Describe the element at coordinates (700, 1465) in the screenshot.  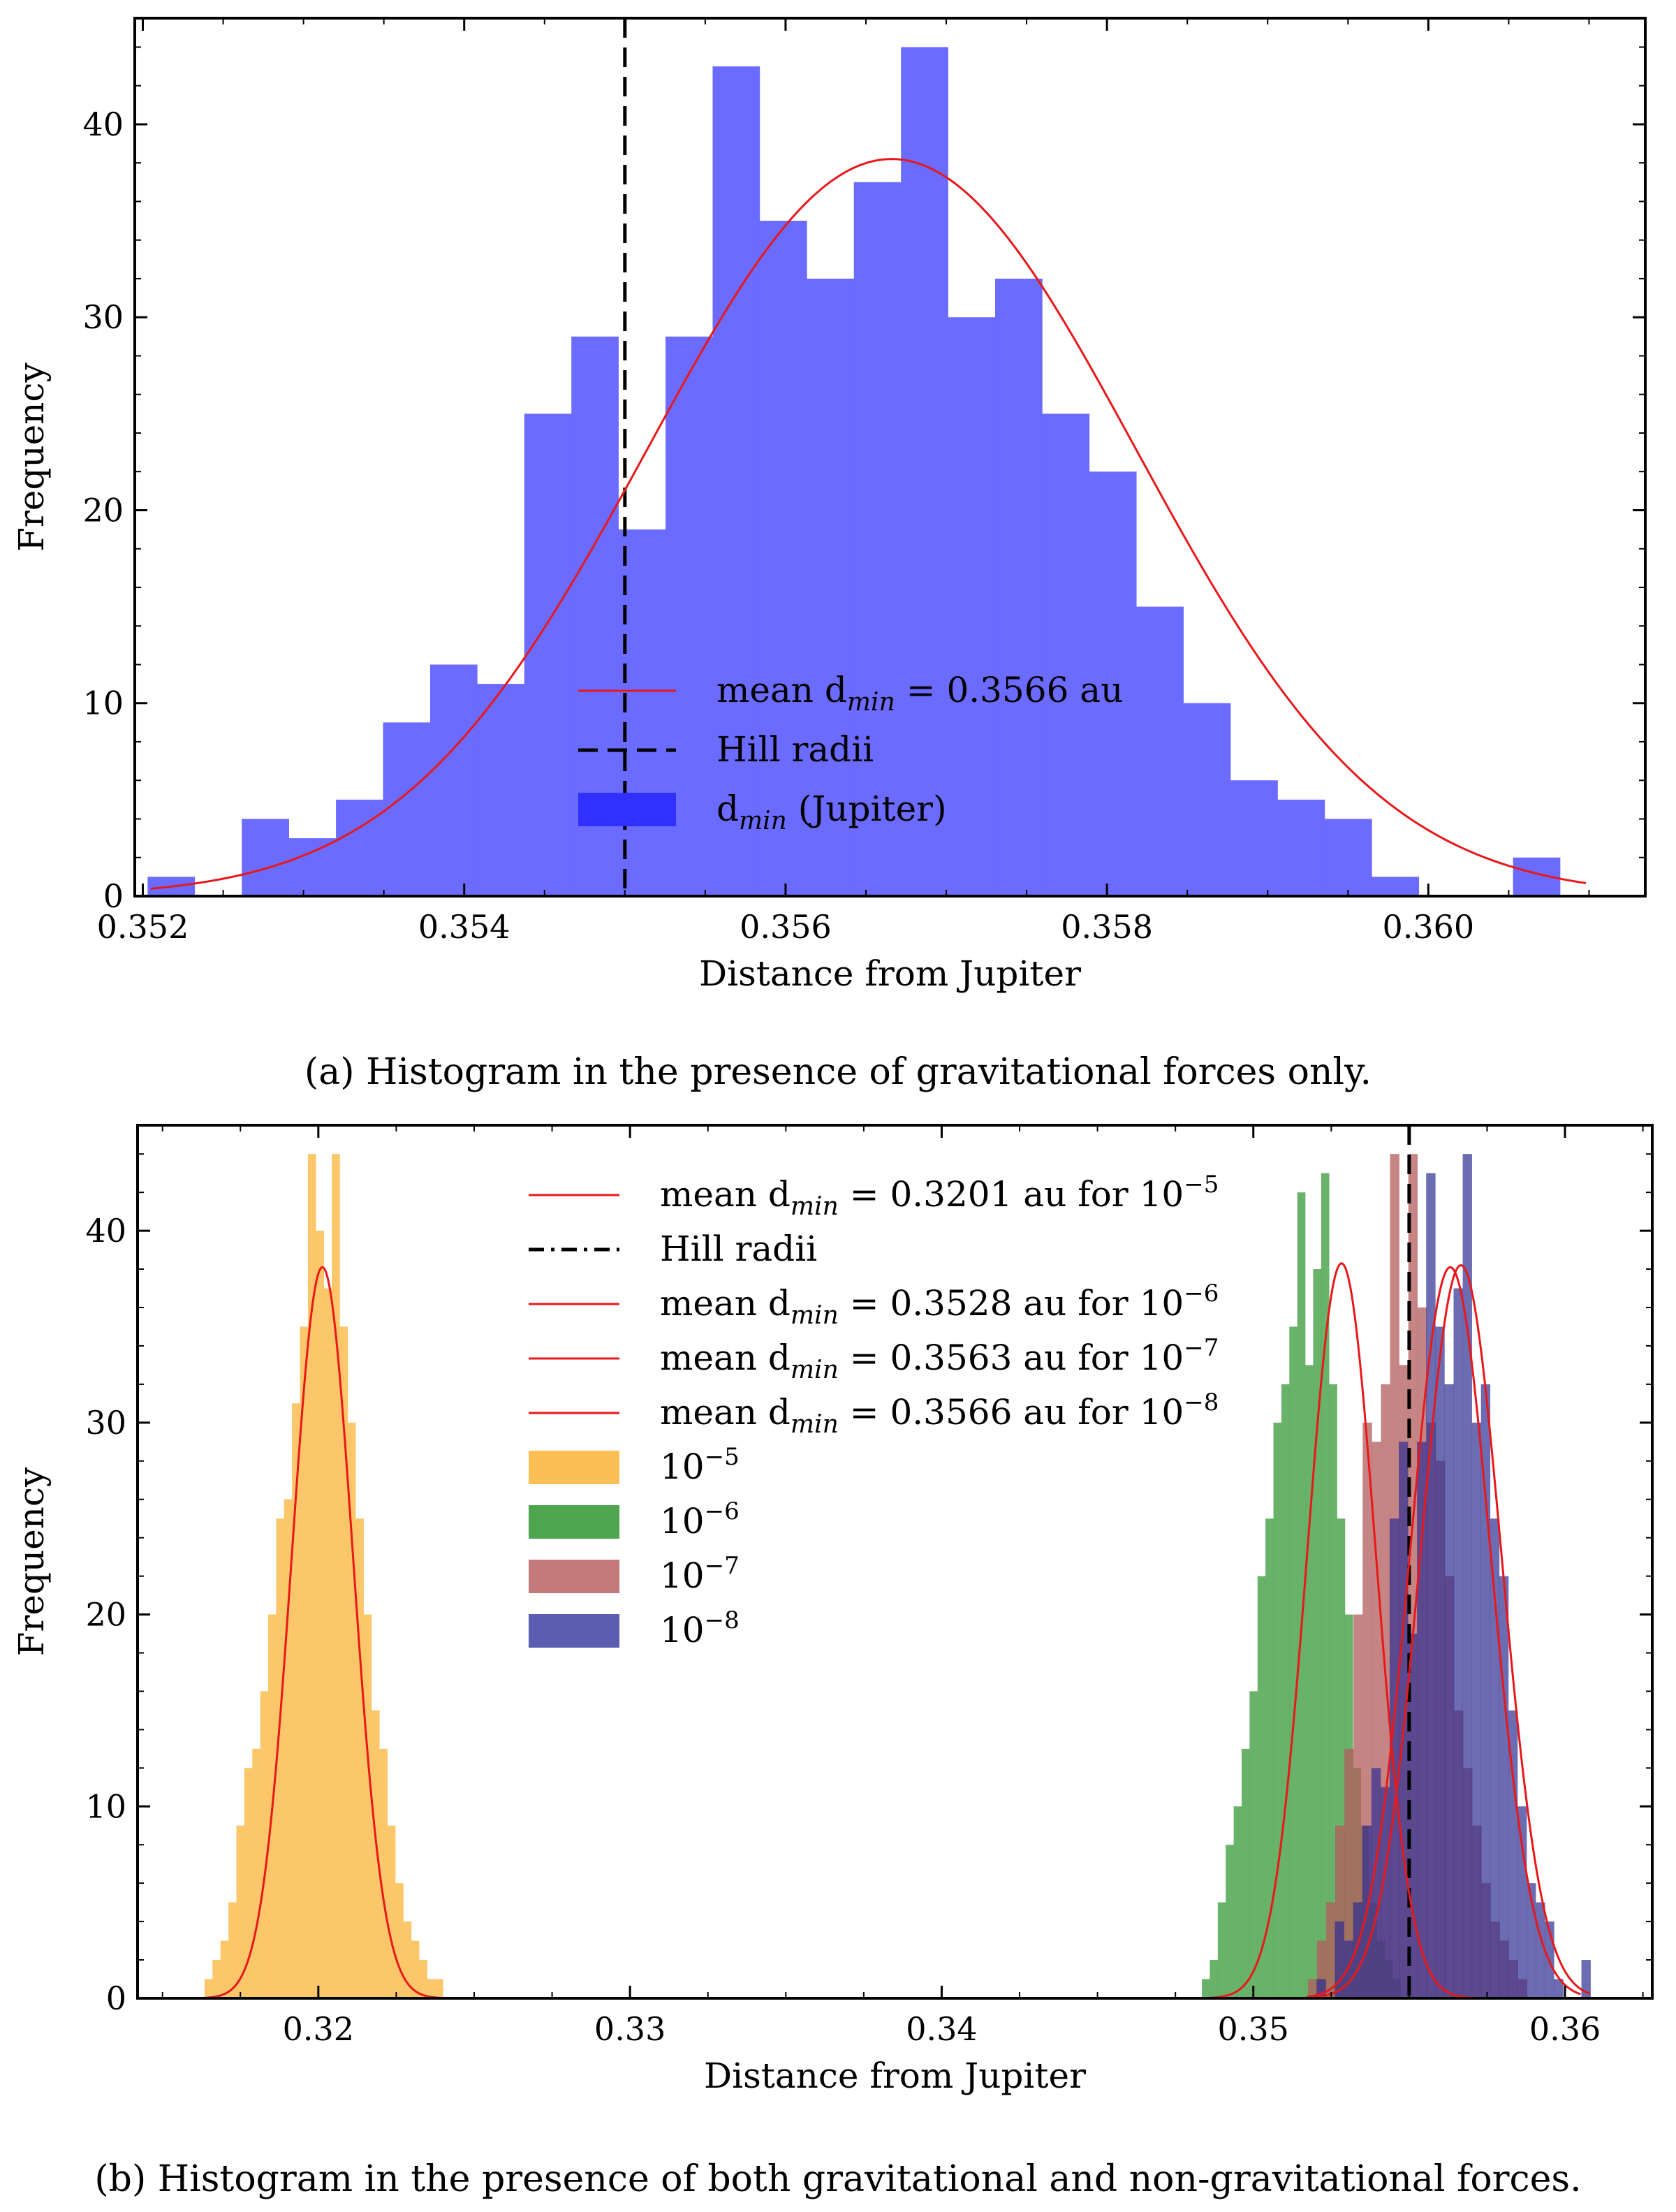
I see `legend-label: 10−5` at that location.